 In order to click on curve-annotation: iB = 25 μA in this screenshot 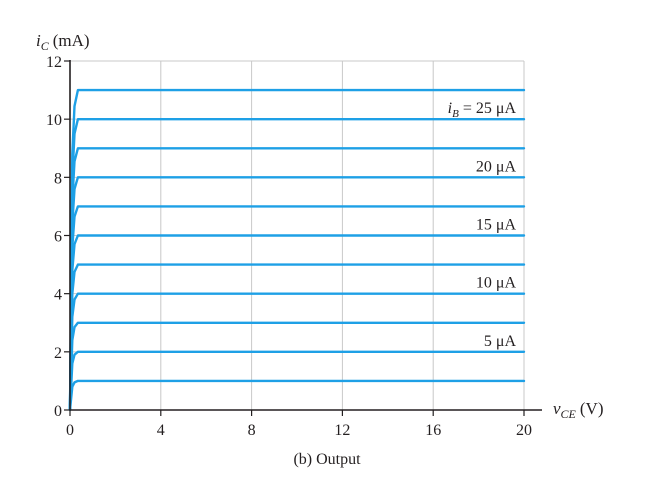, I will do `click(482, 110)`.